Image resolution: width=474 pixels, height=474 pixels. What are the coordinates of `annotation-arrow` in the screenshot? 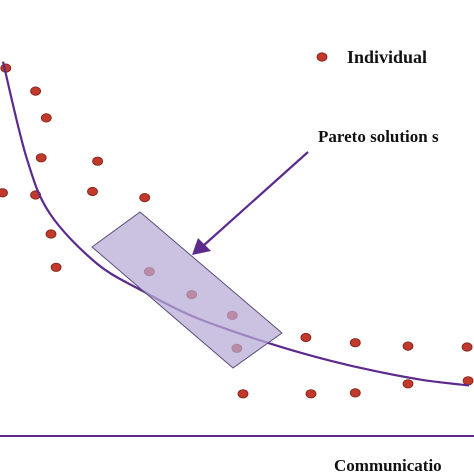 It's located at (250, 203).